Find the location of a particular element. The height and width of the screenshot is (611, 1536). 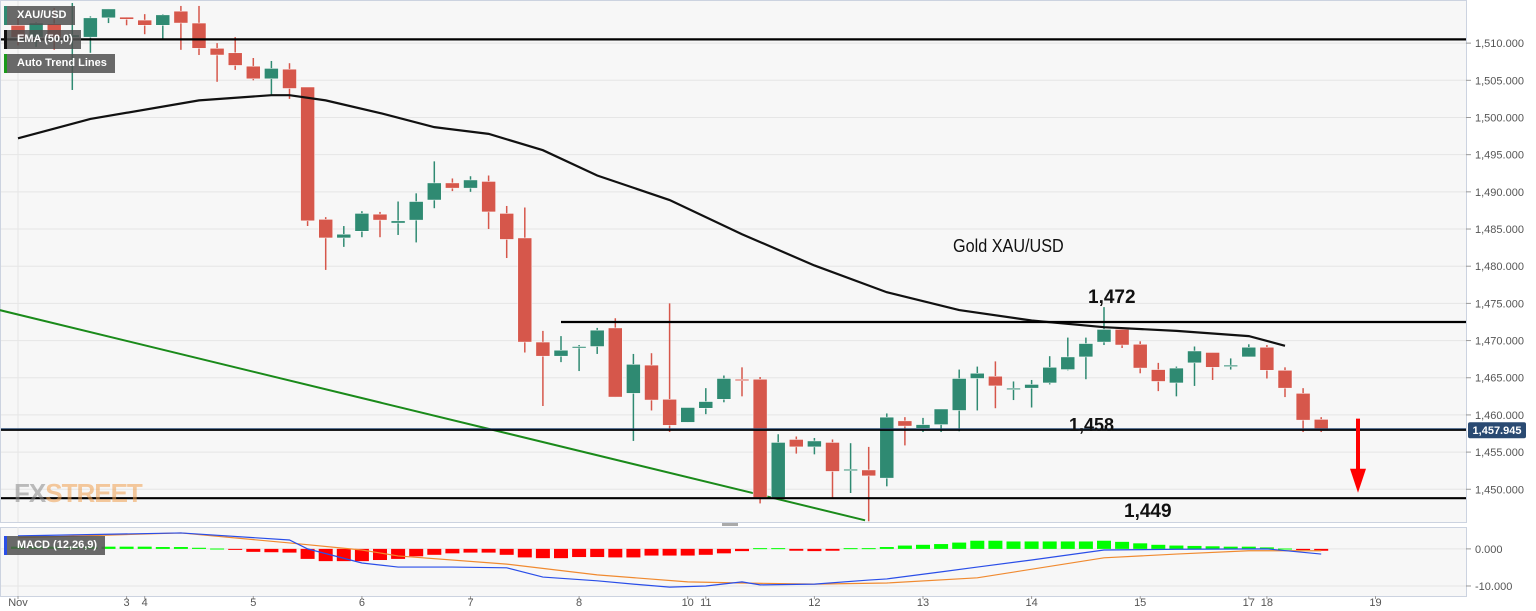

x-tick-label: 3 is located at coordinates (127, 603).